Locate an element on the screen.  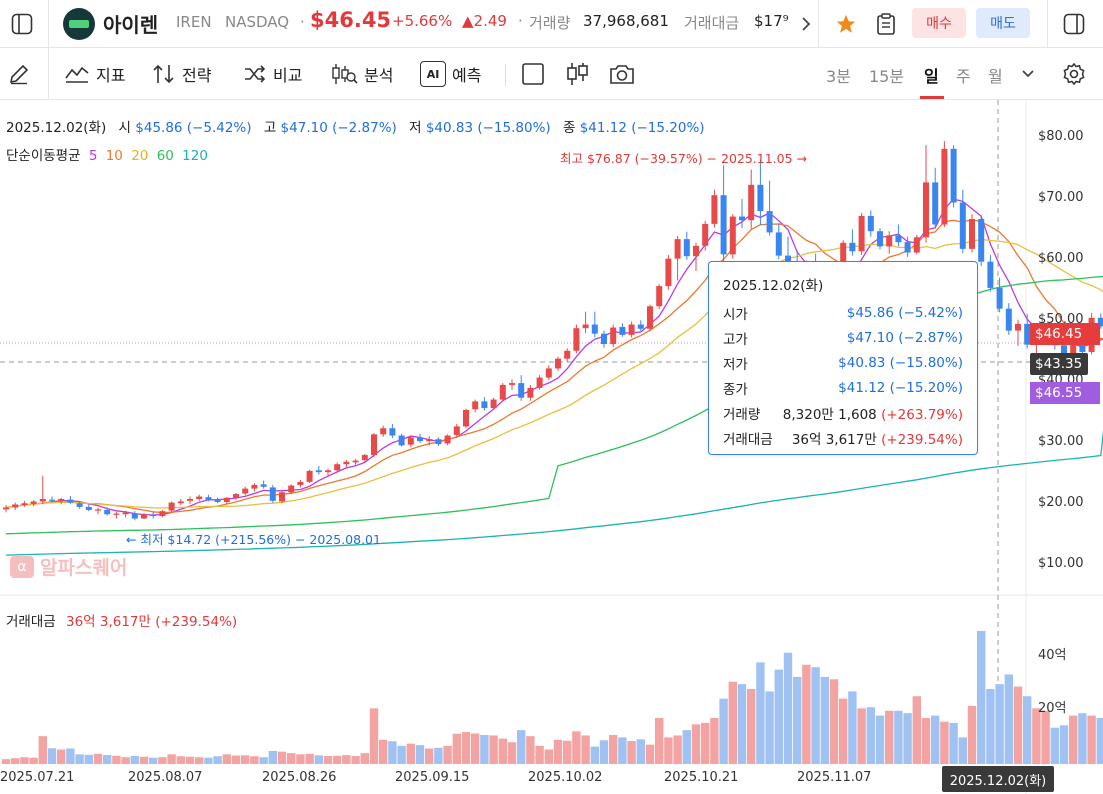
timeframe-month: 월 is located at coordinates (995, 76).